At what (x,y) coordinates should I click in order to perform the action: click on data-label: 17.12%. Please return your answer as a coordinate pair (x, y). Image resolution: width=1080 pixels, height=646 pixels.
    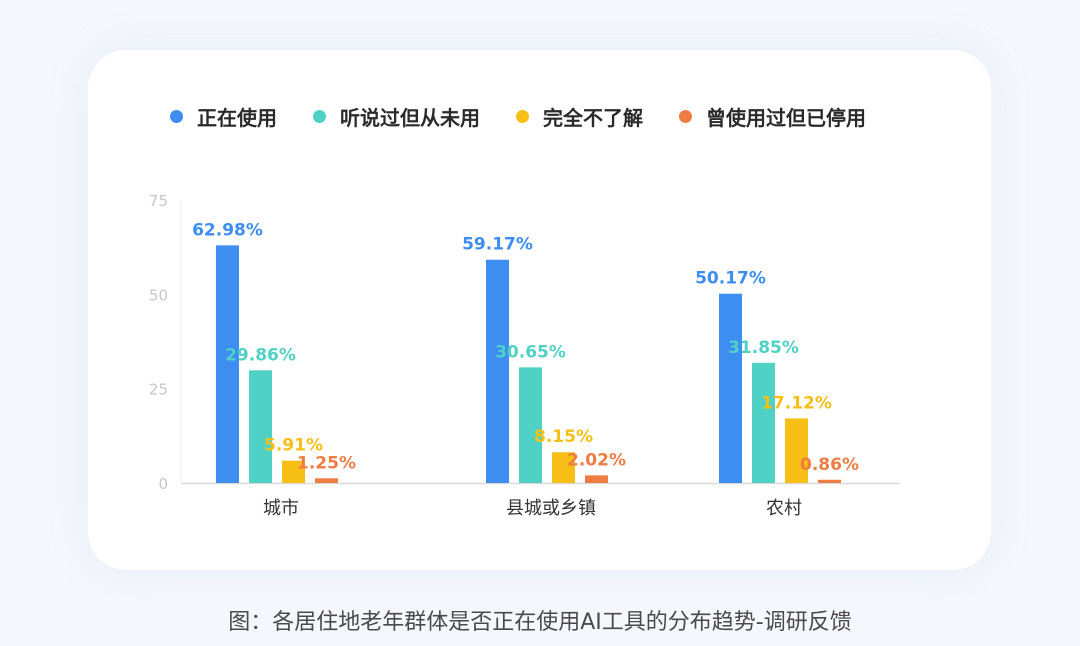
    Looking at the image, I should click on (796, 403).